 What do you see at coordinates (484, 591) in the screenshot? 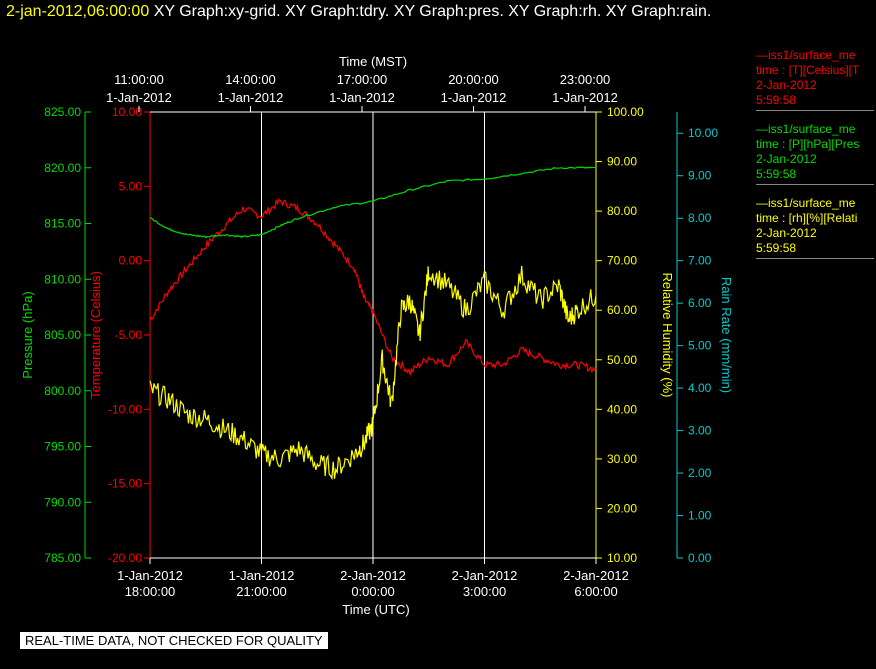
I see `bottom-tick-time: 3:00:00` at bounding box center [484, 591].